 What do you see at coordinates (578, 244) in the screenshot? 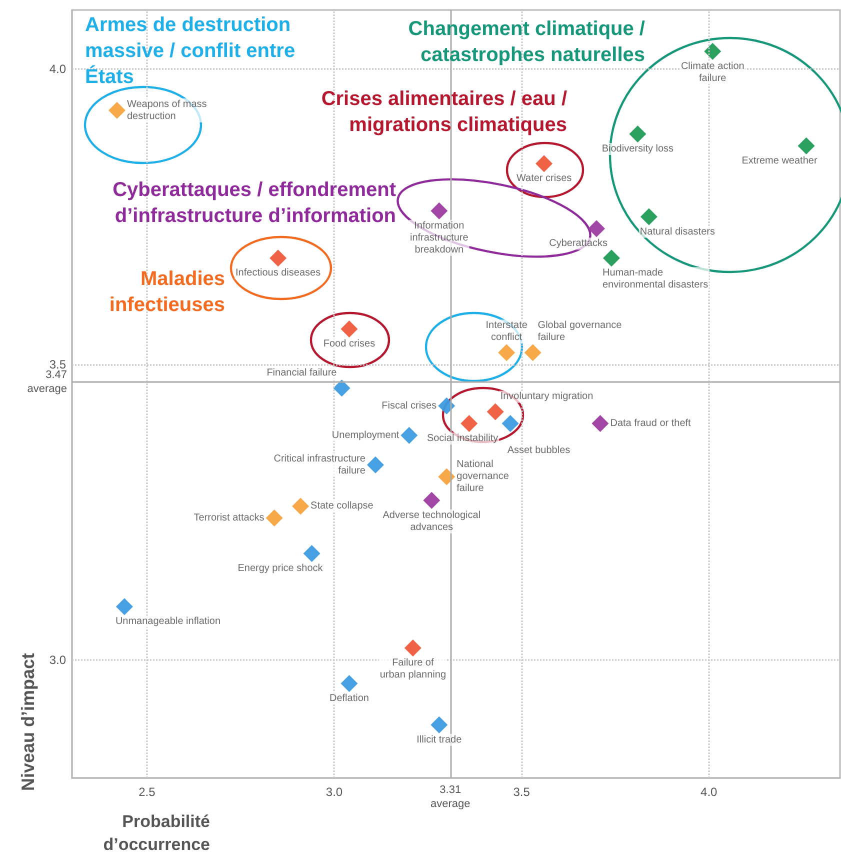
I see `annotation: Cyberattacks` at bounding box center [578, 244].